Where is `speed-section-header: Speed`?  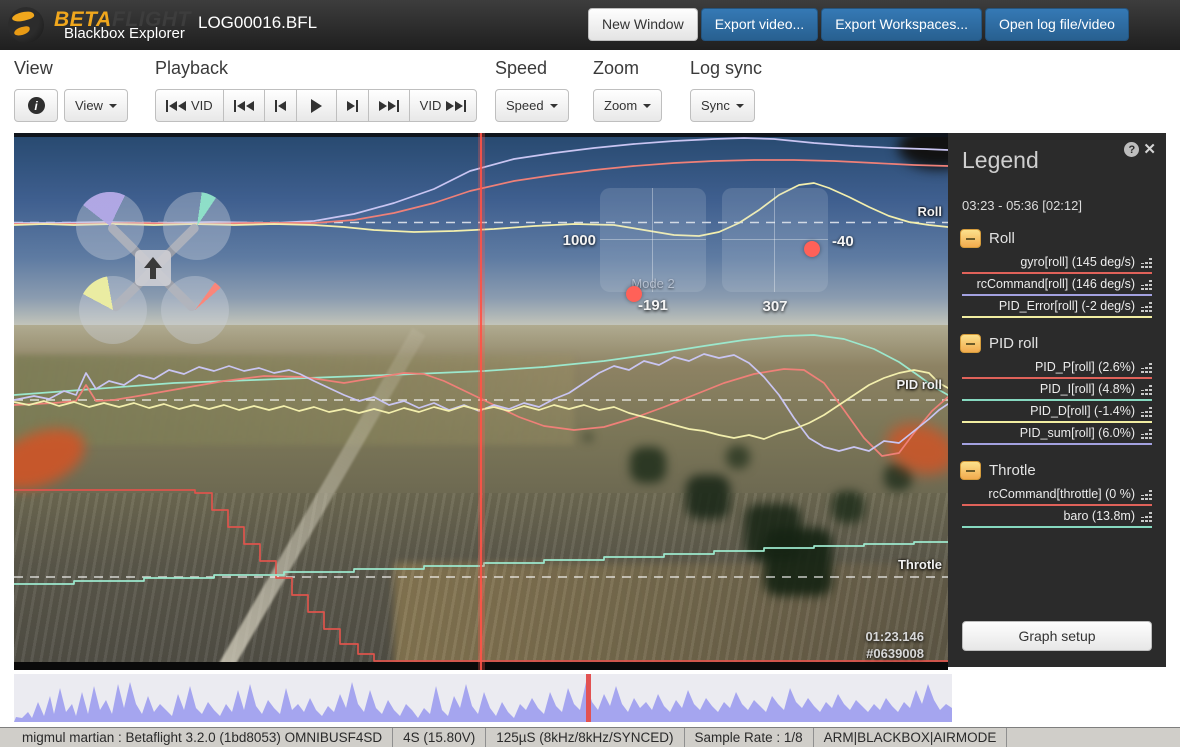 speed-section-header: Speed is located at coordinates (521, 68).